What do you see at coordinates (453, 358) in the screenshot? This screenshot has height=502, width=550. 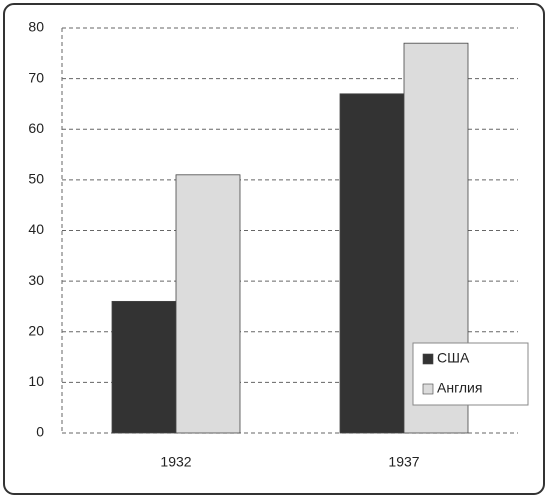 I see `legend-label: США` at bounding box center [453, 358].